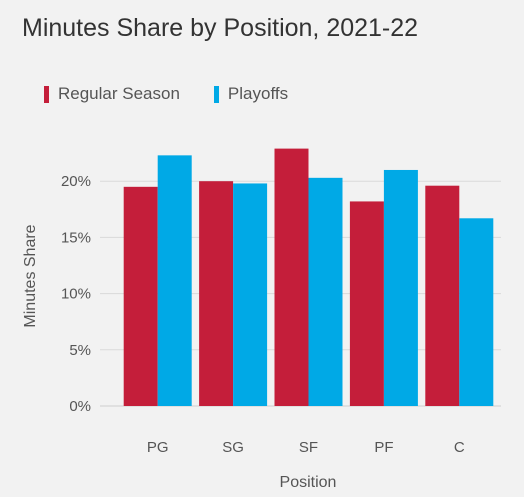 This screenshot has height=497, width=524. What do you see at coordinates (250, 294) in the screenshot?
I see `bar-playoffs-sg` at bounding box center [250, 294].